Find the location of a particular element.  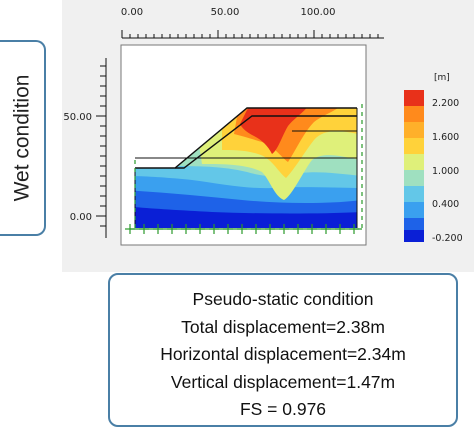

wet-condition-label: Wet condition is located at coordinates (22, 138).